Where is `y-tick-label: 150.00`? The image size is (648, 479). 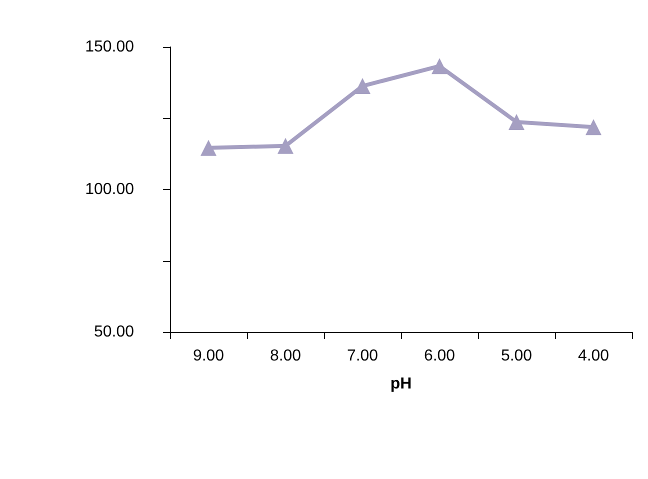 y-tick-label: 150.00 is located at coordinates (109, 47).